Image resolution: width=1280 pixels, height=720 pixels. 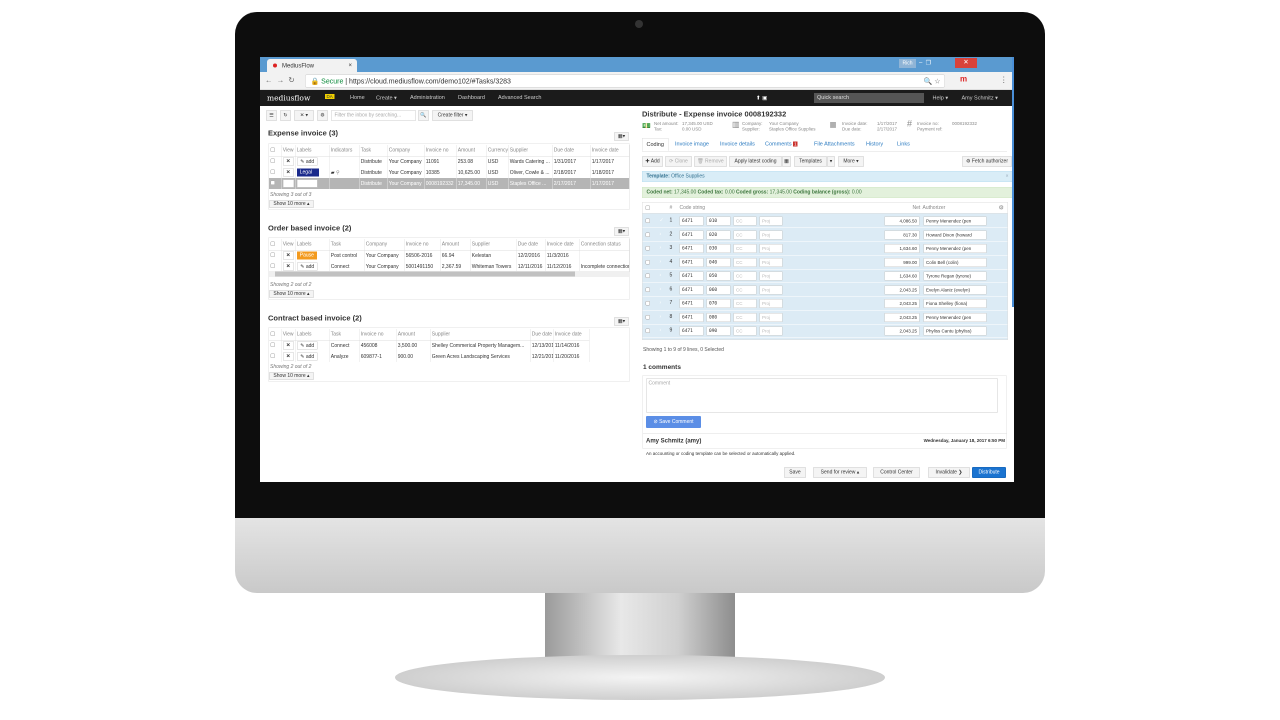 I want to click on close-tab-icon: ×, so click(x=350, y=65).